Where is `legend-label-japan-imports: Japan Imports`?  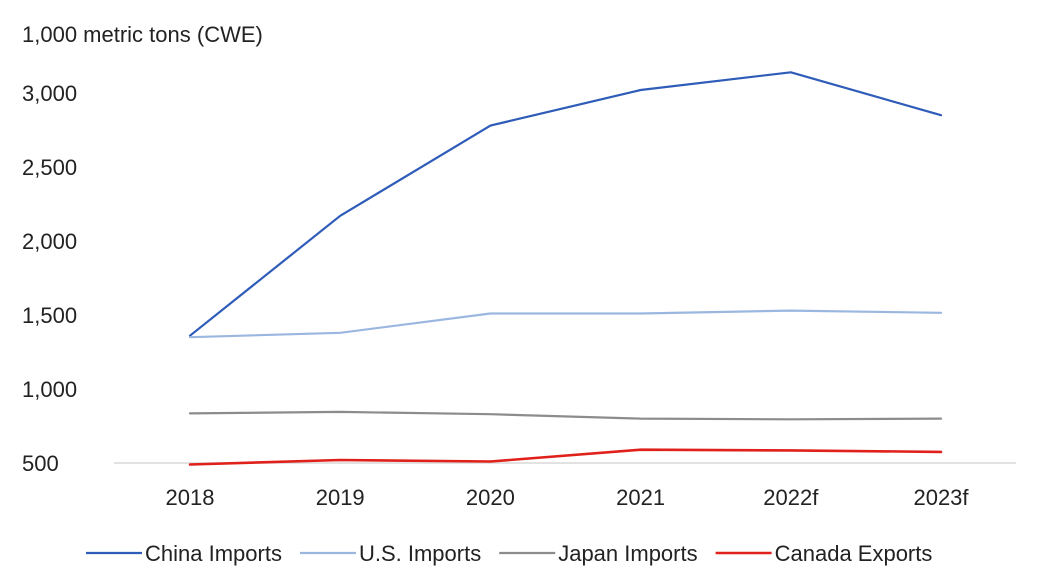 legend-label-japan-imports: Japan Imports is located at coordinates (627, 553).